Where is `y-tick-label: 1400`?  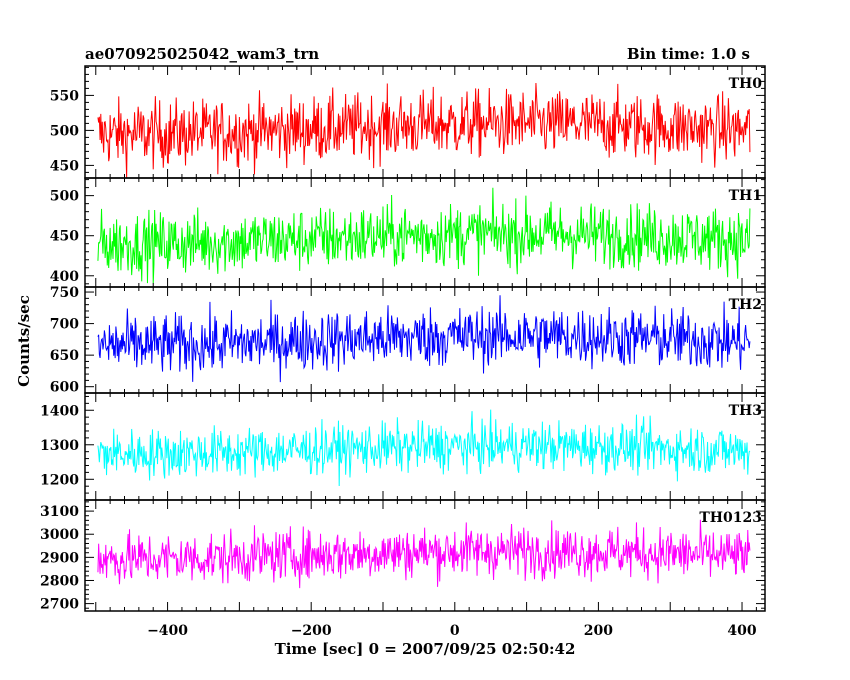 y-tick-label: 1400 is located at coordinates (59, 411).